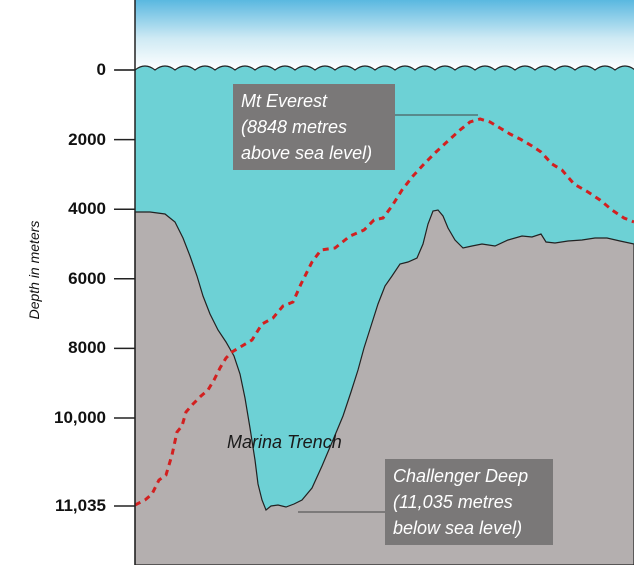 This screenshot has height=565, width=634. Describe the element at coordinates (87, 139) in the screenshot. I see `tick-label-1: 2000` at that location.